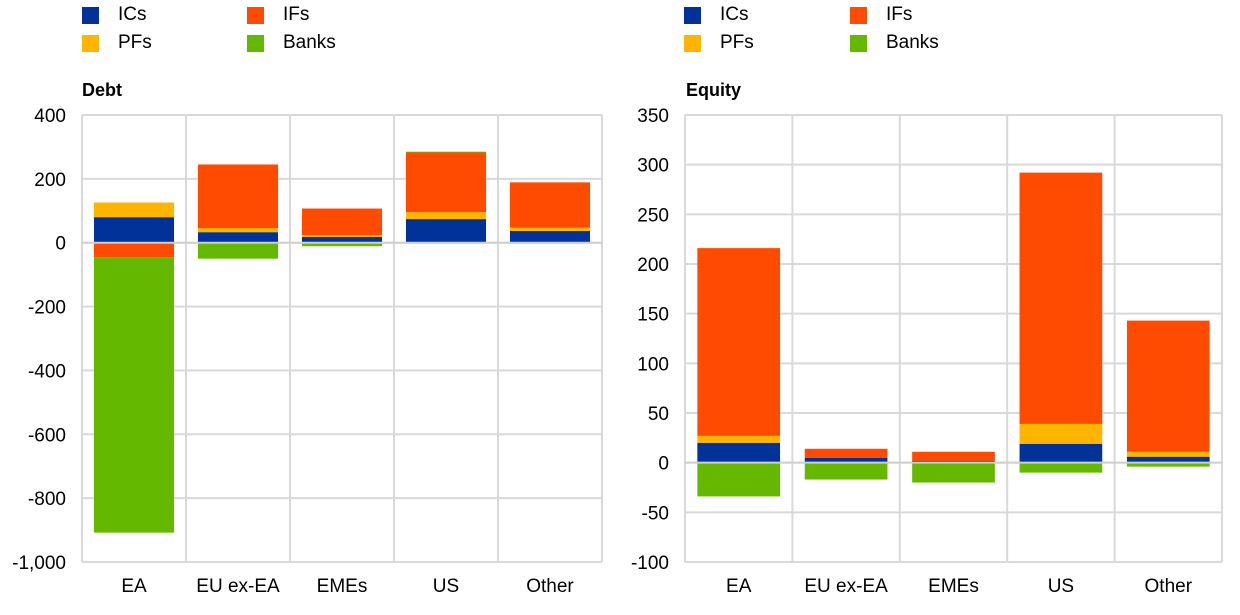  Describe the element at coordinates (653, 166) in the screenshot. I see `equity-ytick-label: 300` at that location.